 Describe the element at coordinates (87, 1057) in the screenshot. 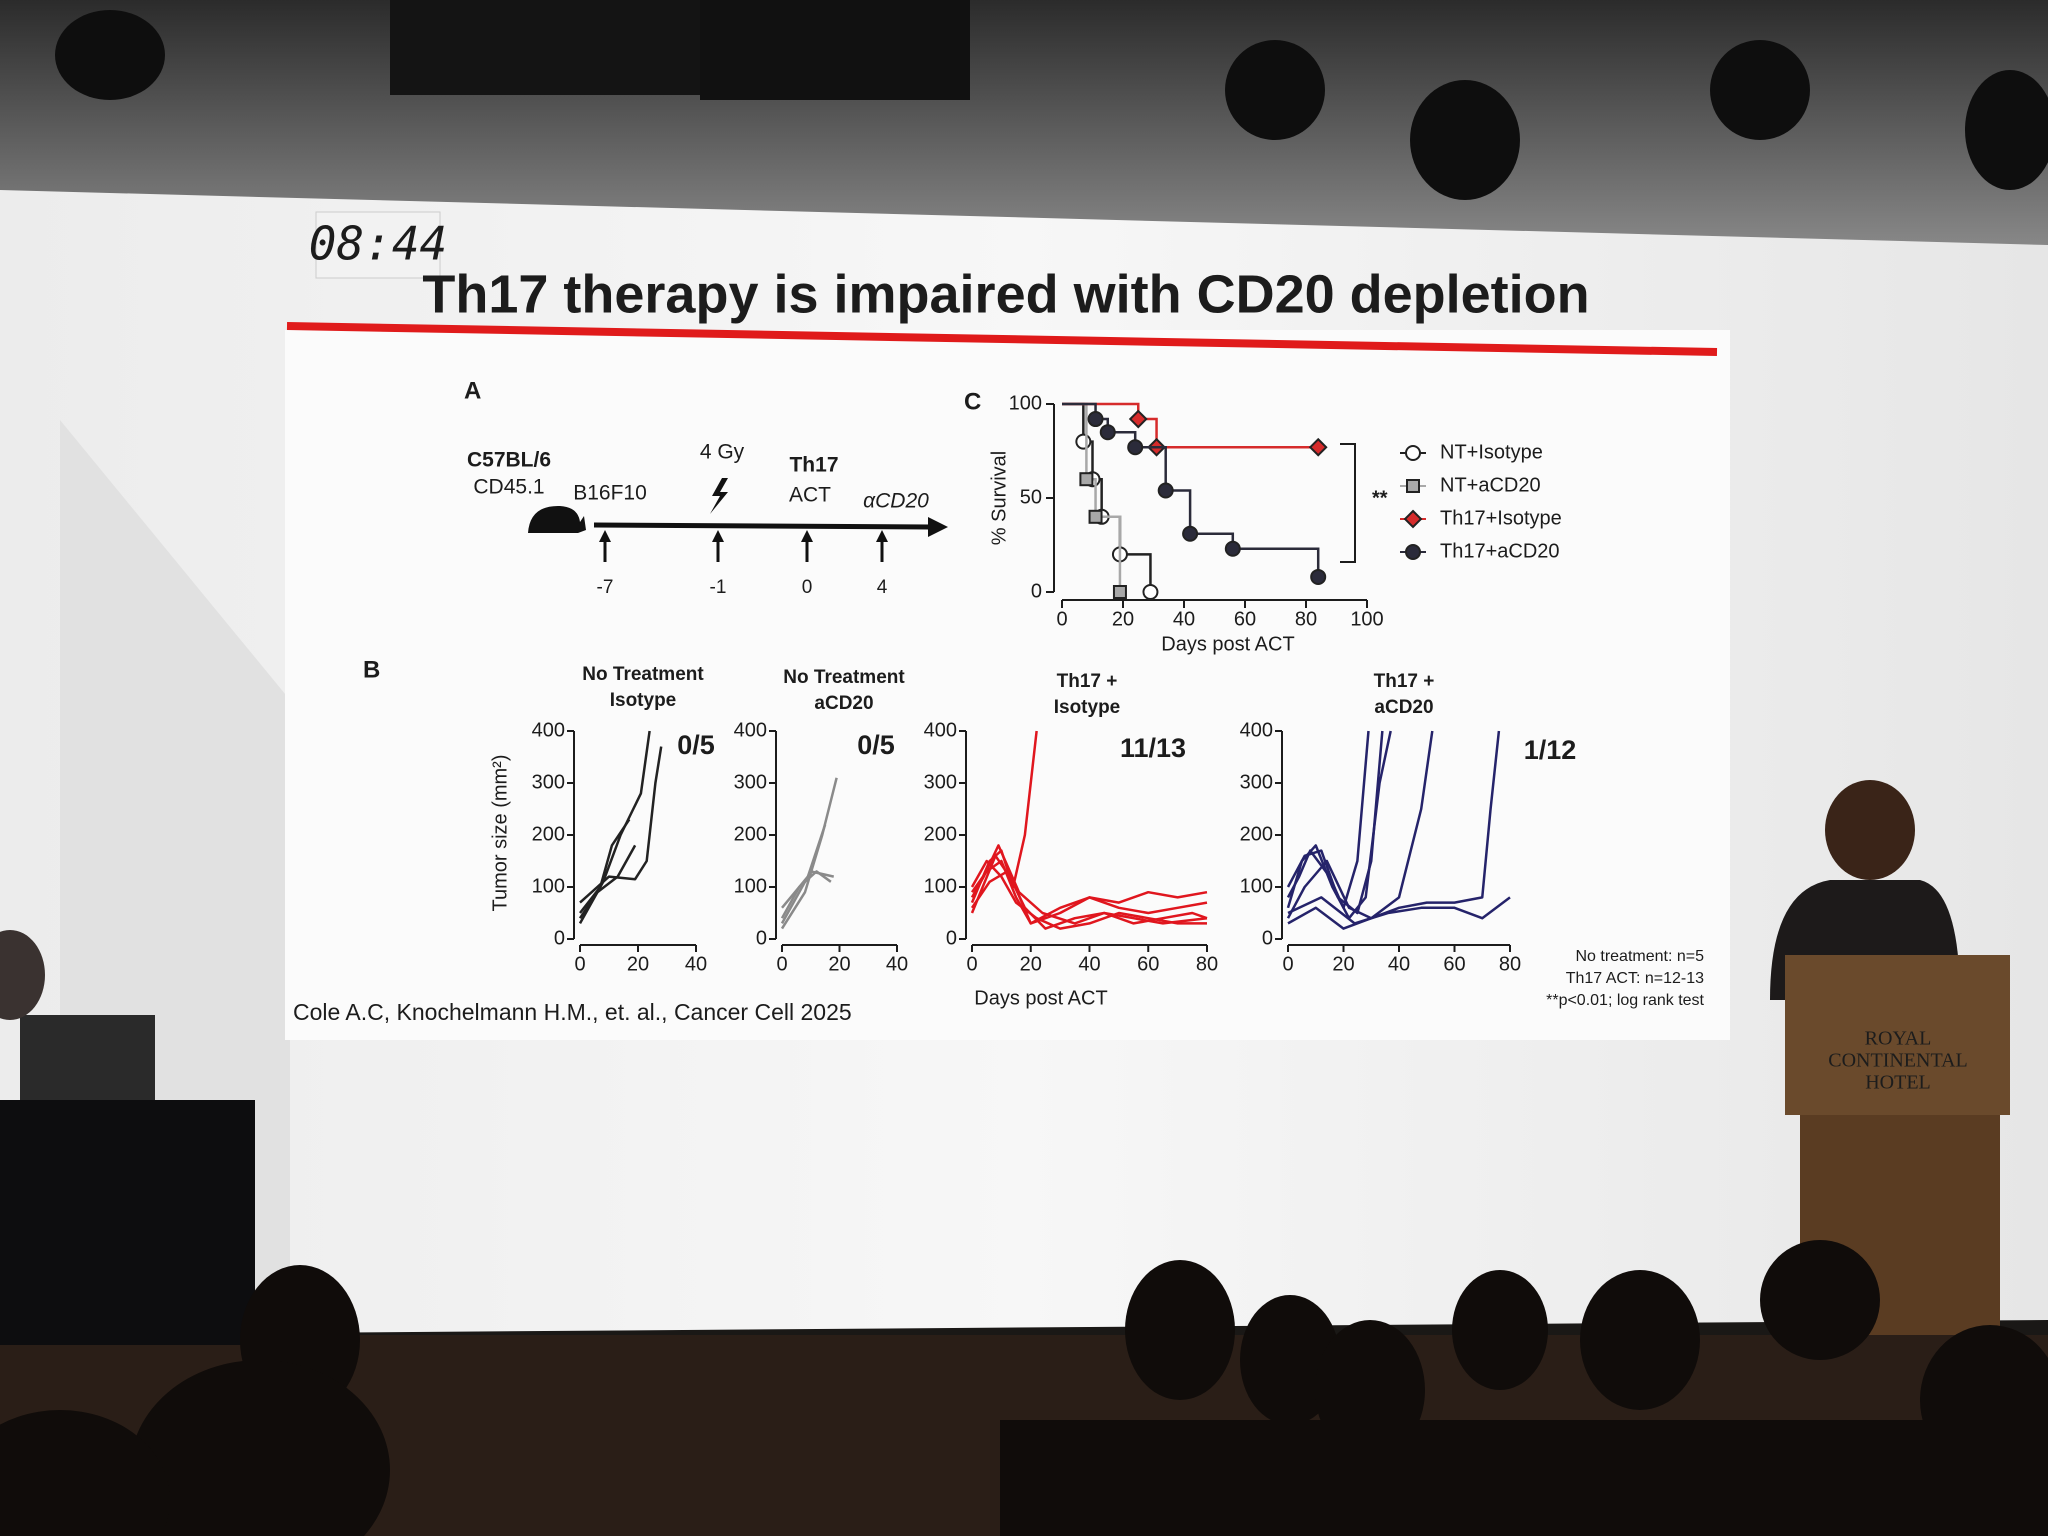

I see `laptop` at that location.